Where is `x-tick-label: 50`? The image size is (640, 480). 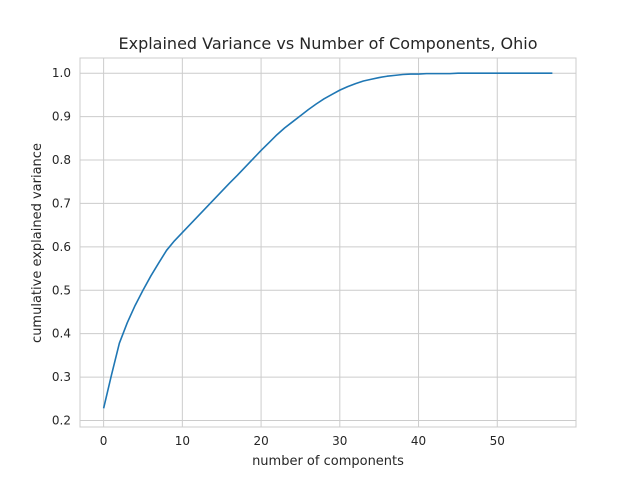
x-tick-label: 50 is located at coordinates (497, 441).